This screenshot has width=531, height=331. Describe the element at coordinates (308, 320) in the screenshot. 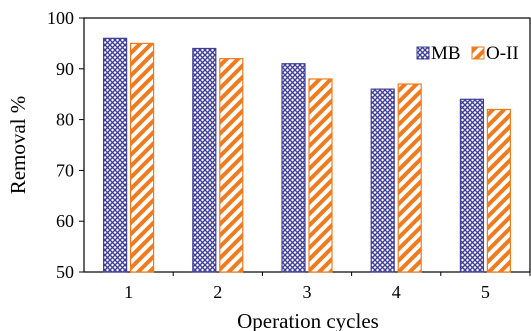

I see `x-axis-label: Operation cycles` at that location.